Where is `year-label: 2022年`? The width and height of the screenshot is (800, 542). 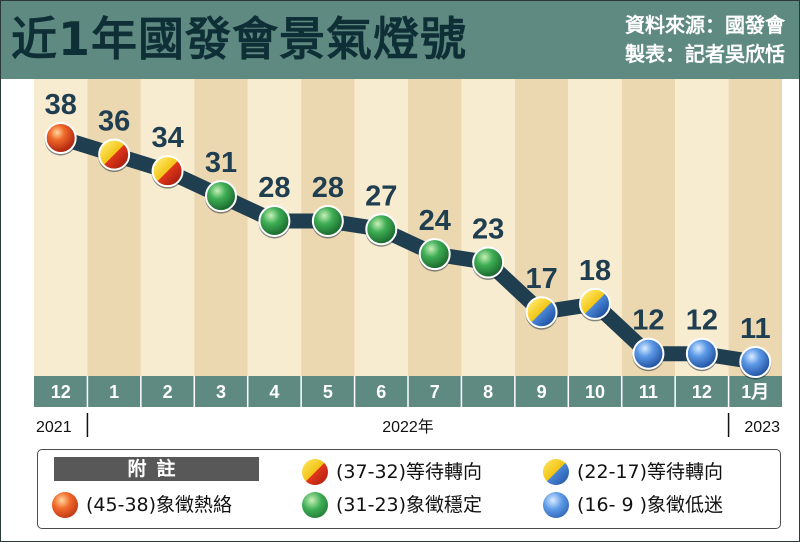
year-label: 2022年 is located at coordinates (408, 427).